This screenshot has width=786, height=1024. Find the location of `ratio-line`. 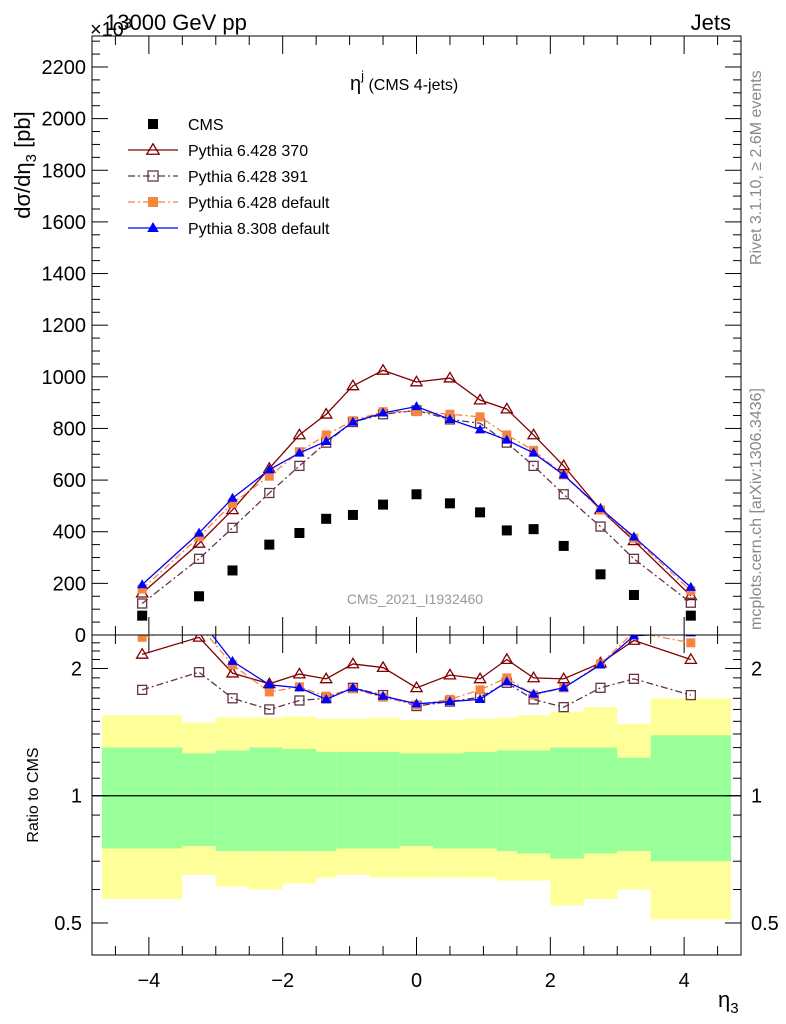

ratio-line is located at coordinates (416, 662).